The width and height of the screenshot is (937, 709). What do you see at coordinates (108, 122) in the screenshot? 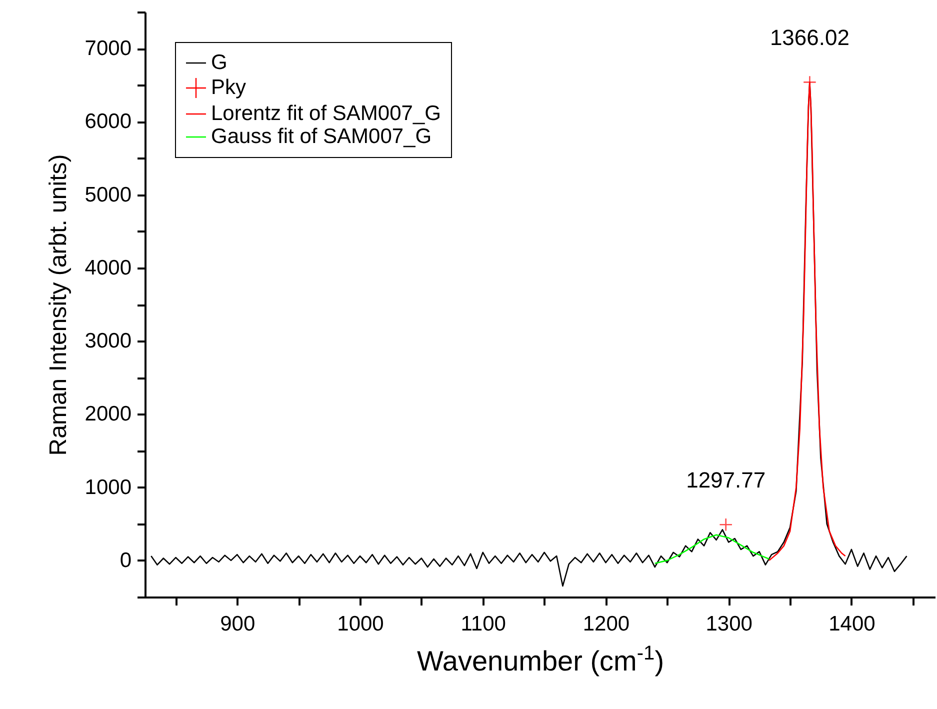
I see `y-tick-label: 6000` at bounding box center [108, 122].